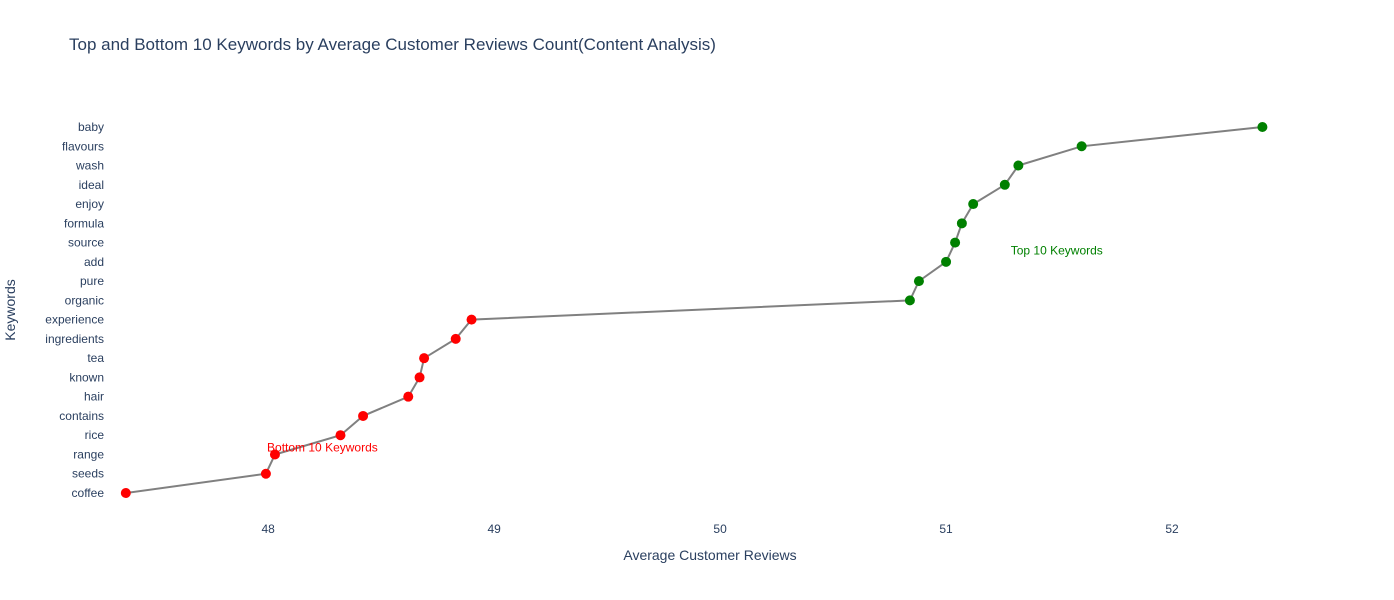 Image resolution: width=1394 pixels, height=600 pixels. I want to click on point-add, so click(946, 261).